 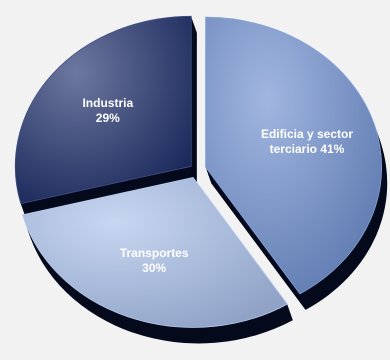 I want to click on slice-label-industria: Industria 29%, so click(x=107, y=110).